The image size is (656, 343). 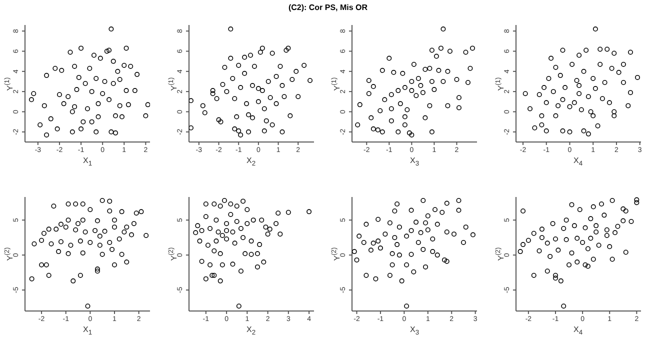 What do you see at coordinates (578, 163) in the screenshot?
I see `x-axis-title: X$_{4}$` at bounding box center [578, 163].